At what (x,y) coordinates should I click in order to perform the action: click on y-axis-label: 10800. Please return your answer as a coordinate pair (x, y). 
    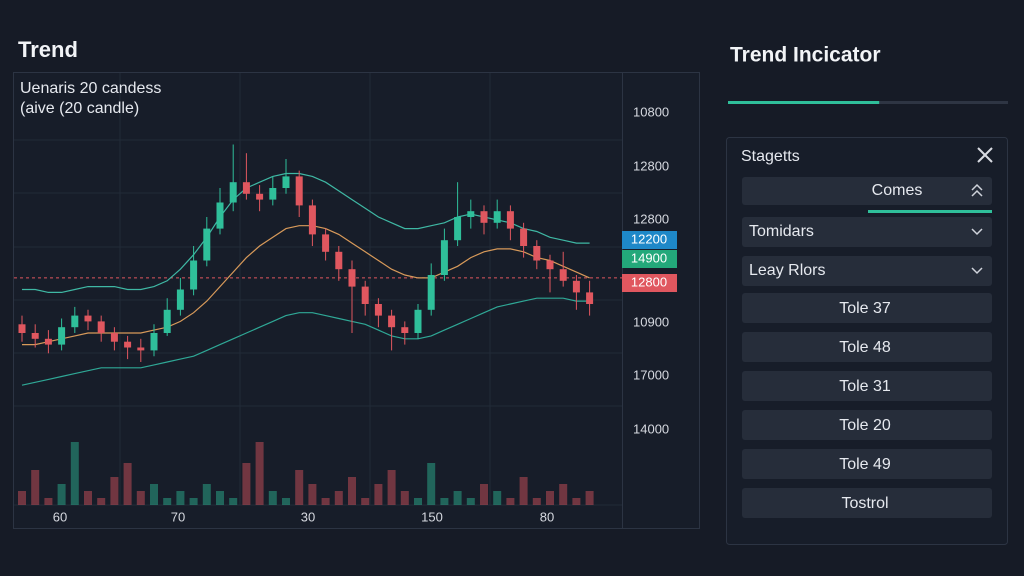
    Looking at the image, I should click on (651, 111).